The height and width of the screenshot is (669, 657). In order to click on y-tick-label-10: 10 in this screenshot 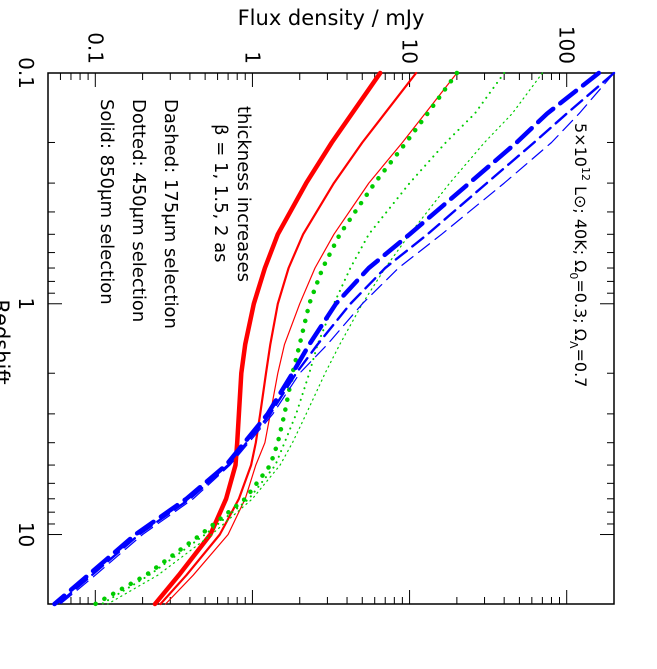, I will do `click(410, 51)`.